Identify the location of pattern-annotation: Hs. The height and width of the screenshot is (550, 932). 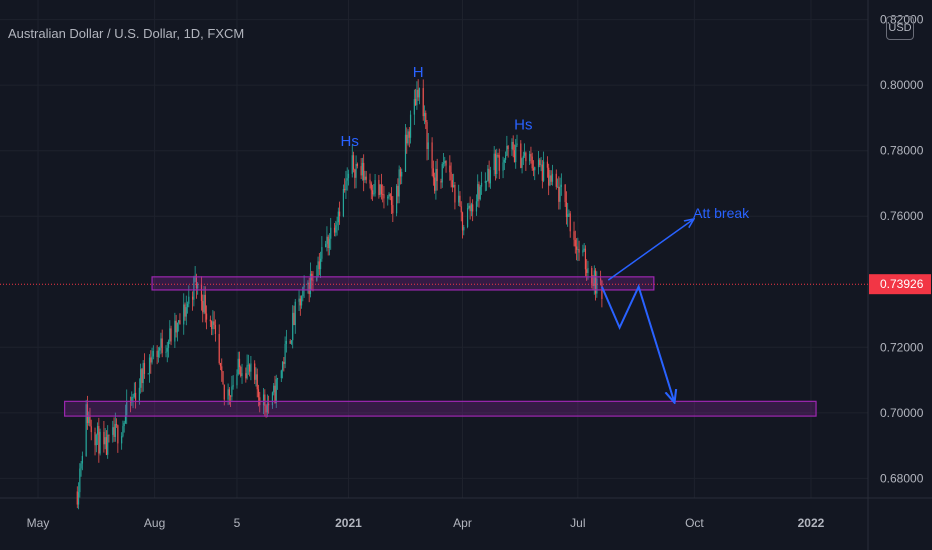
(350, 141).